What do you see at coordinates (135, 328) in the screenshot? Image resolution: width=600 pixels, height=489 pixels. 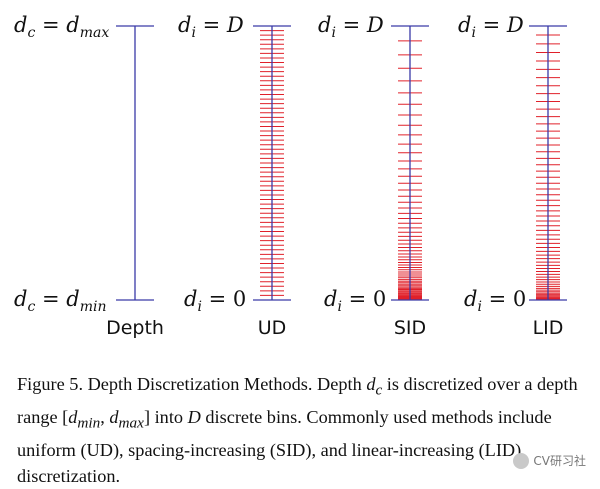 I see `depth-column-title: Depth` at bounding box center [135, 328].